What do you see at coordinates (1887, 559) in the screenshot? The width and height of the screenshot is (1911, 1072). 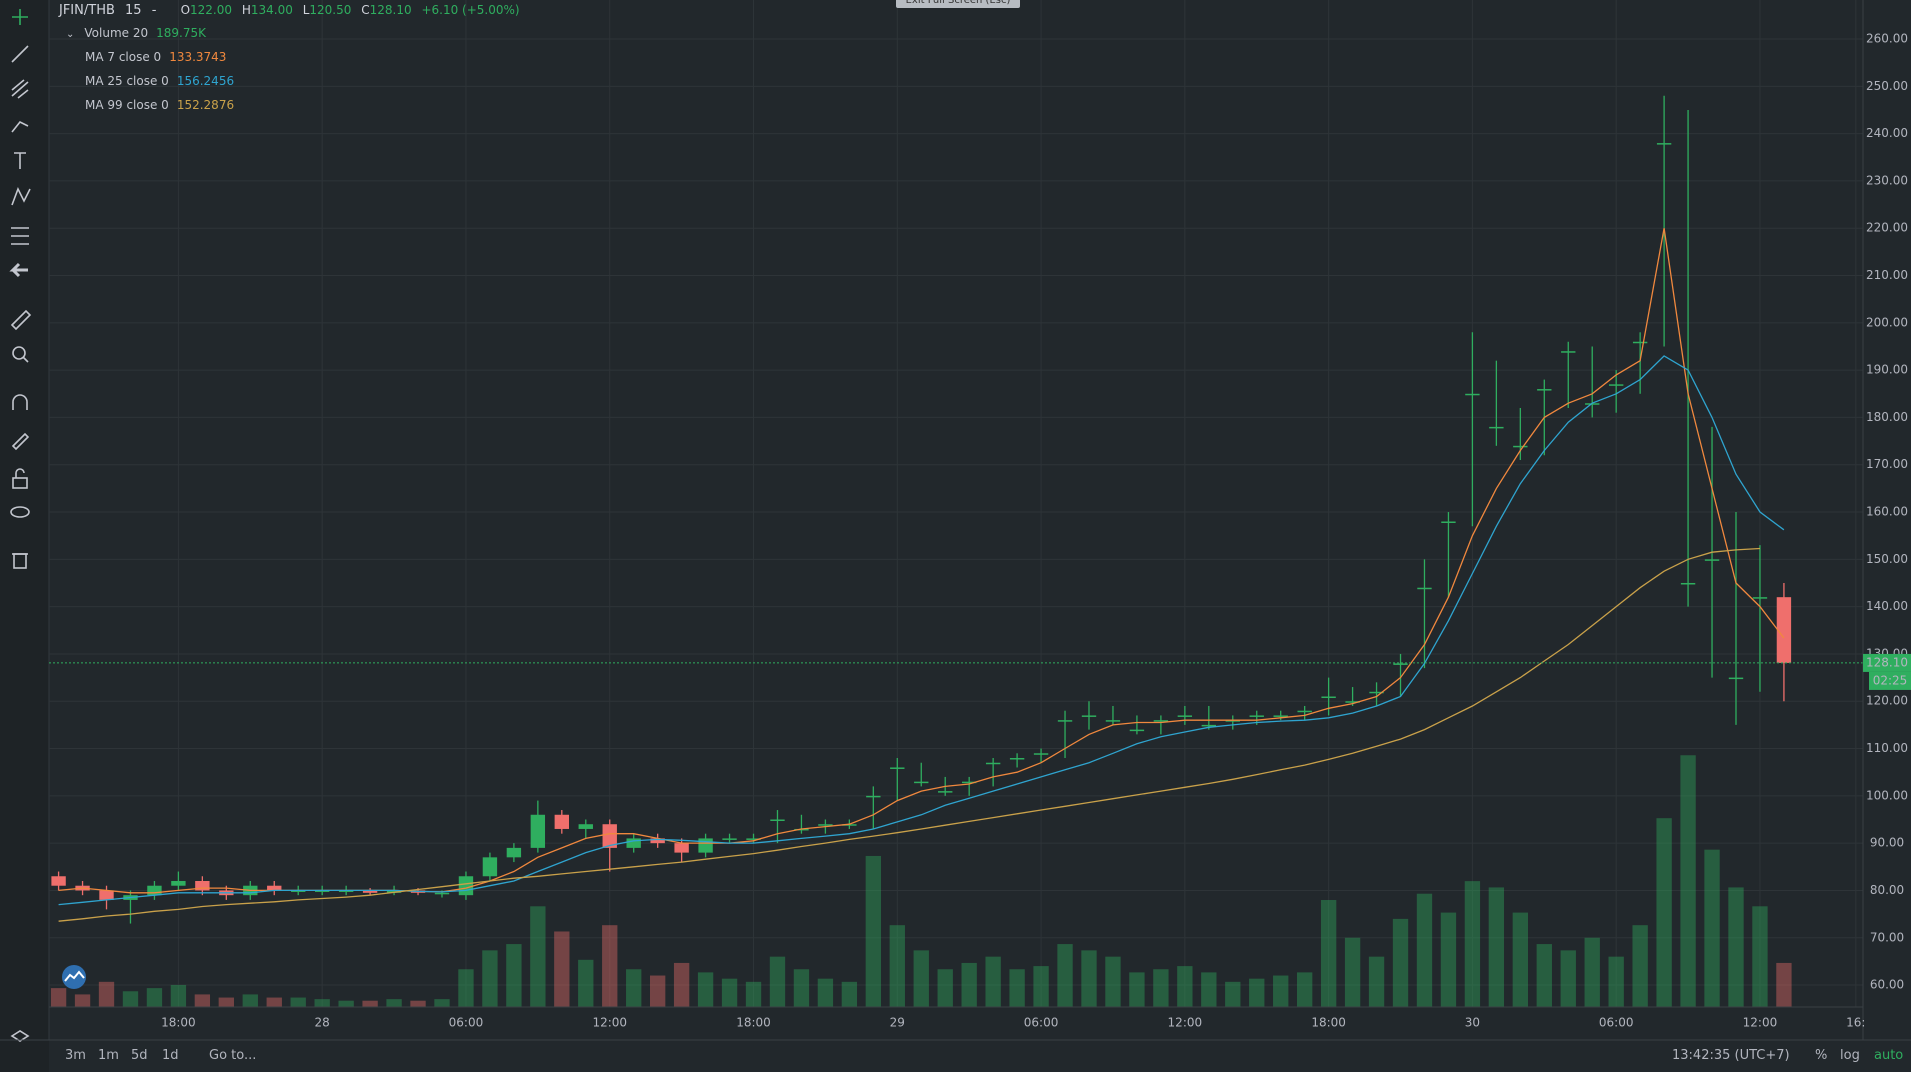 I see `y-tick-label: 150.00` at bounding box center [1887, 559].